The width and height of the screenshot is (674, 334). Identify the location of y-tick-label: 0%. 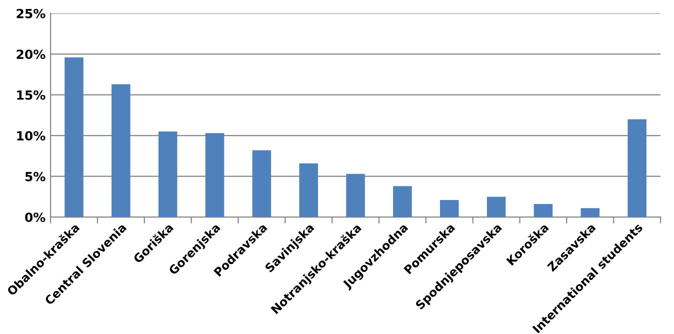
(35, 217).